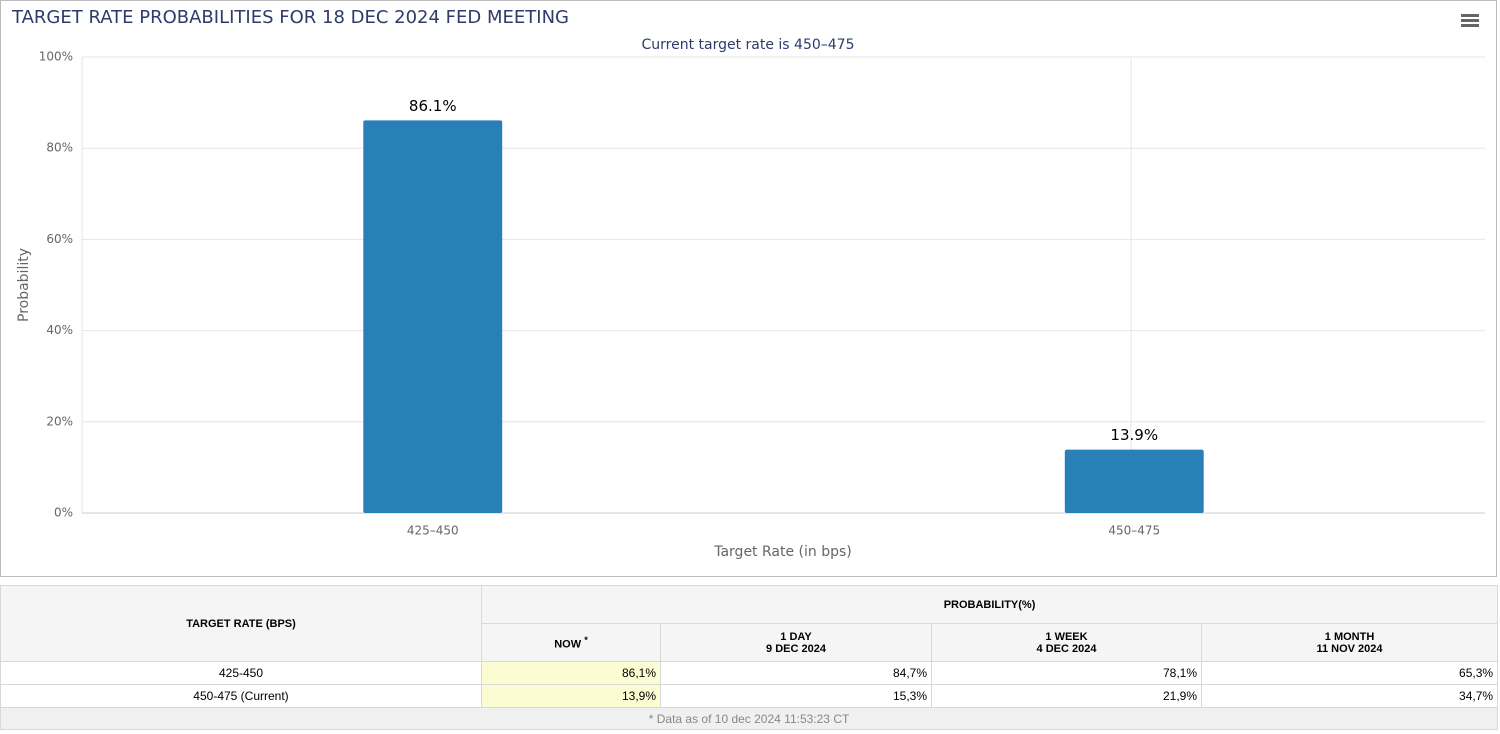 The height and width of the screenshot is (734, 1500). What do you see at coordinates (1134, 531) in the screenshot?
I see `x-tick-label: 450–475` at bounding box center [1134, 531].